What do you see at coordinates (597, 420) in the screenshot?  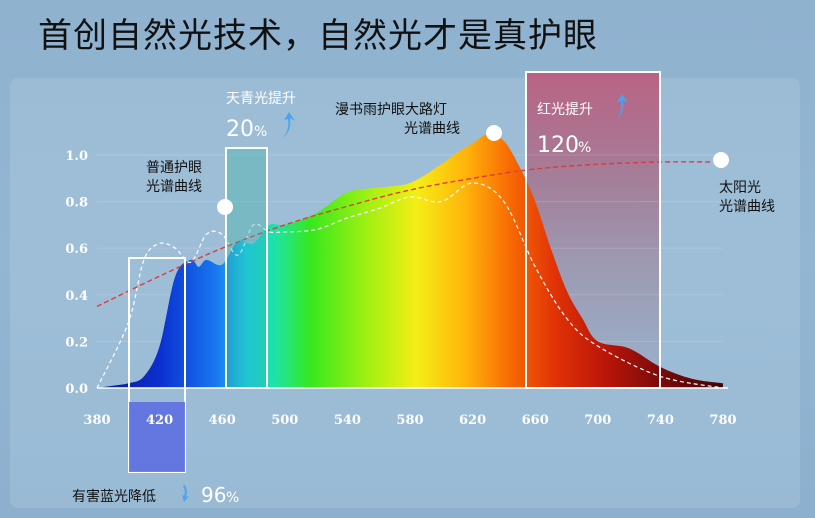 I see `x-tick-label: 700` at bounding box center [597, 420].